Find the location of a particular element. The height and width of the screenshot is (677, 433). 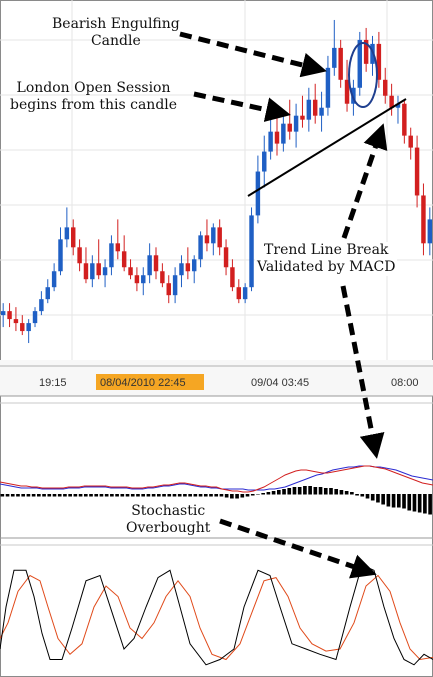

annotation-stoch-line2: Overbought is located at coordinates (168, 528).